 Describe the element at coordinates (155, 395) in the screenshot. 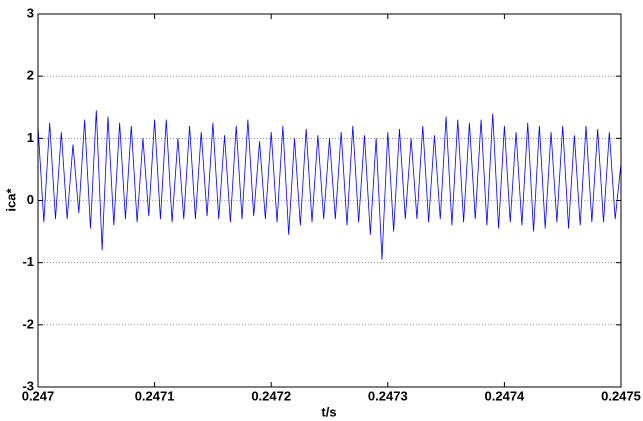

I see `x-tick-label: 0.2471` at that location.